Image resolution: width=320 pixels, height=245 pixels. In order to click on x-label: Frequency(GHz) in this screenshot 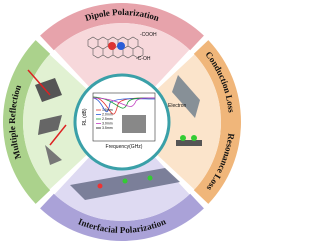, I will do `click(124, 147)`.